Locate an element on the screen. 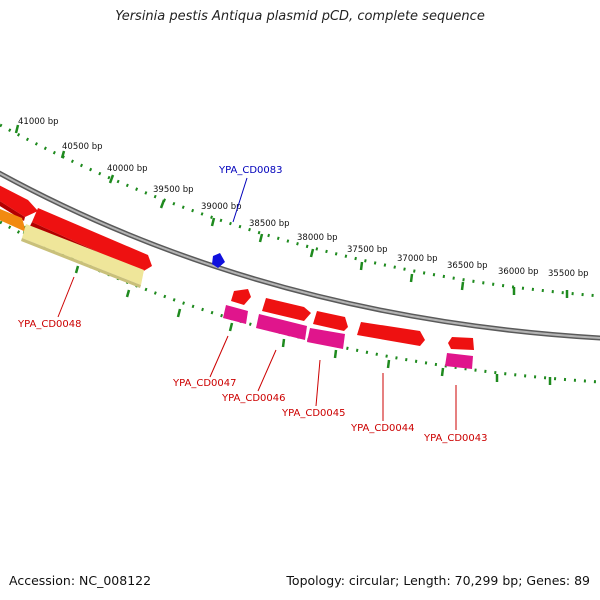 This screenshot has width=600, height=600. gene-feature-blue is located at coordinates (218, 260).